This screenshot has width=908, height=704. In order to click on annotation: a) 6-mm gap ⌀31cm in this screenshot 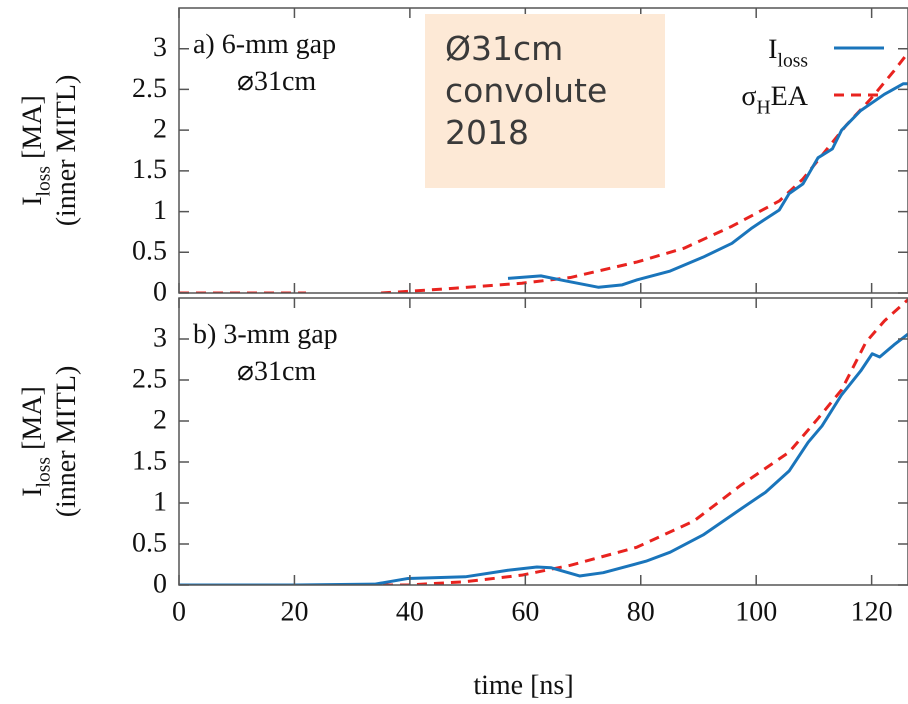, I will do `click(264, 63)`.